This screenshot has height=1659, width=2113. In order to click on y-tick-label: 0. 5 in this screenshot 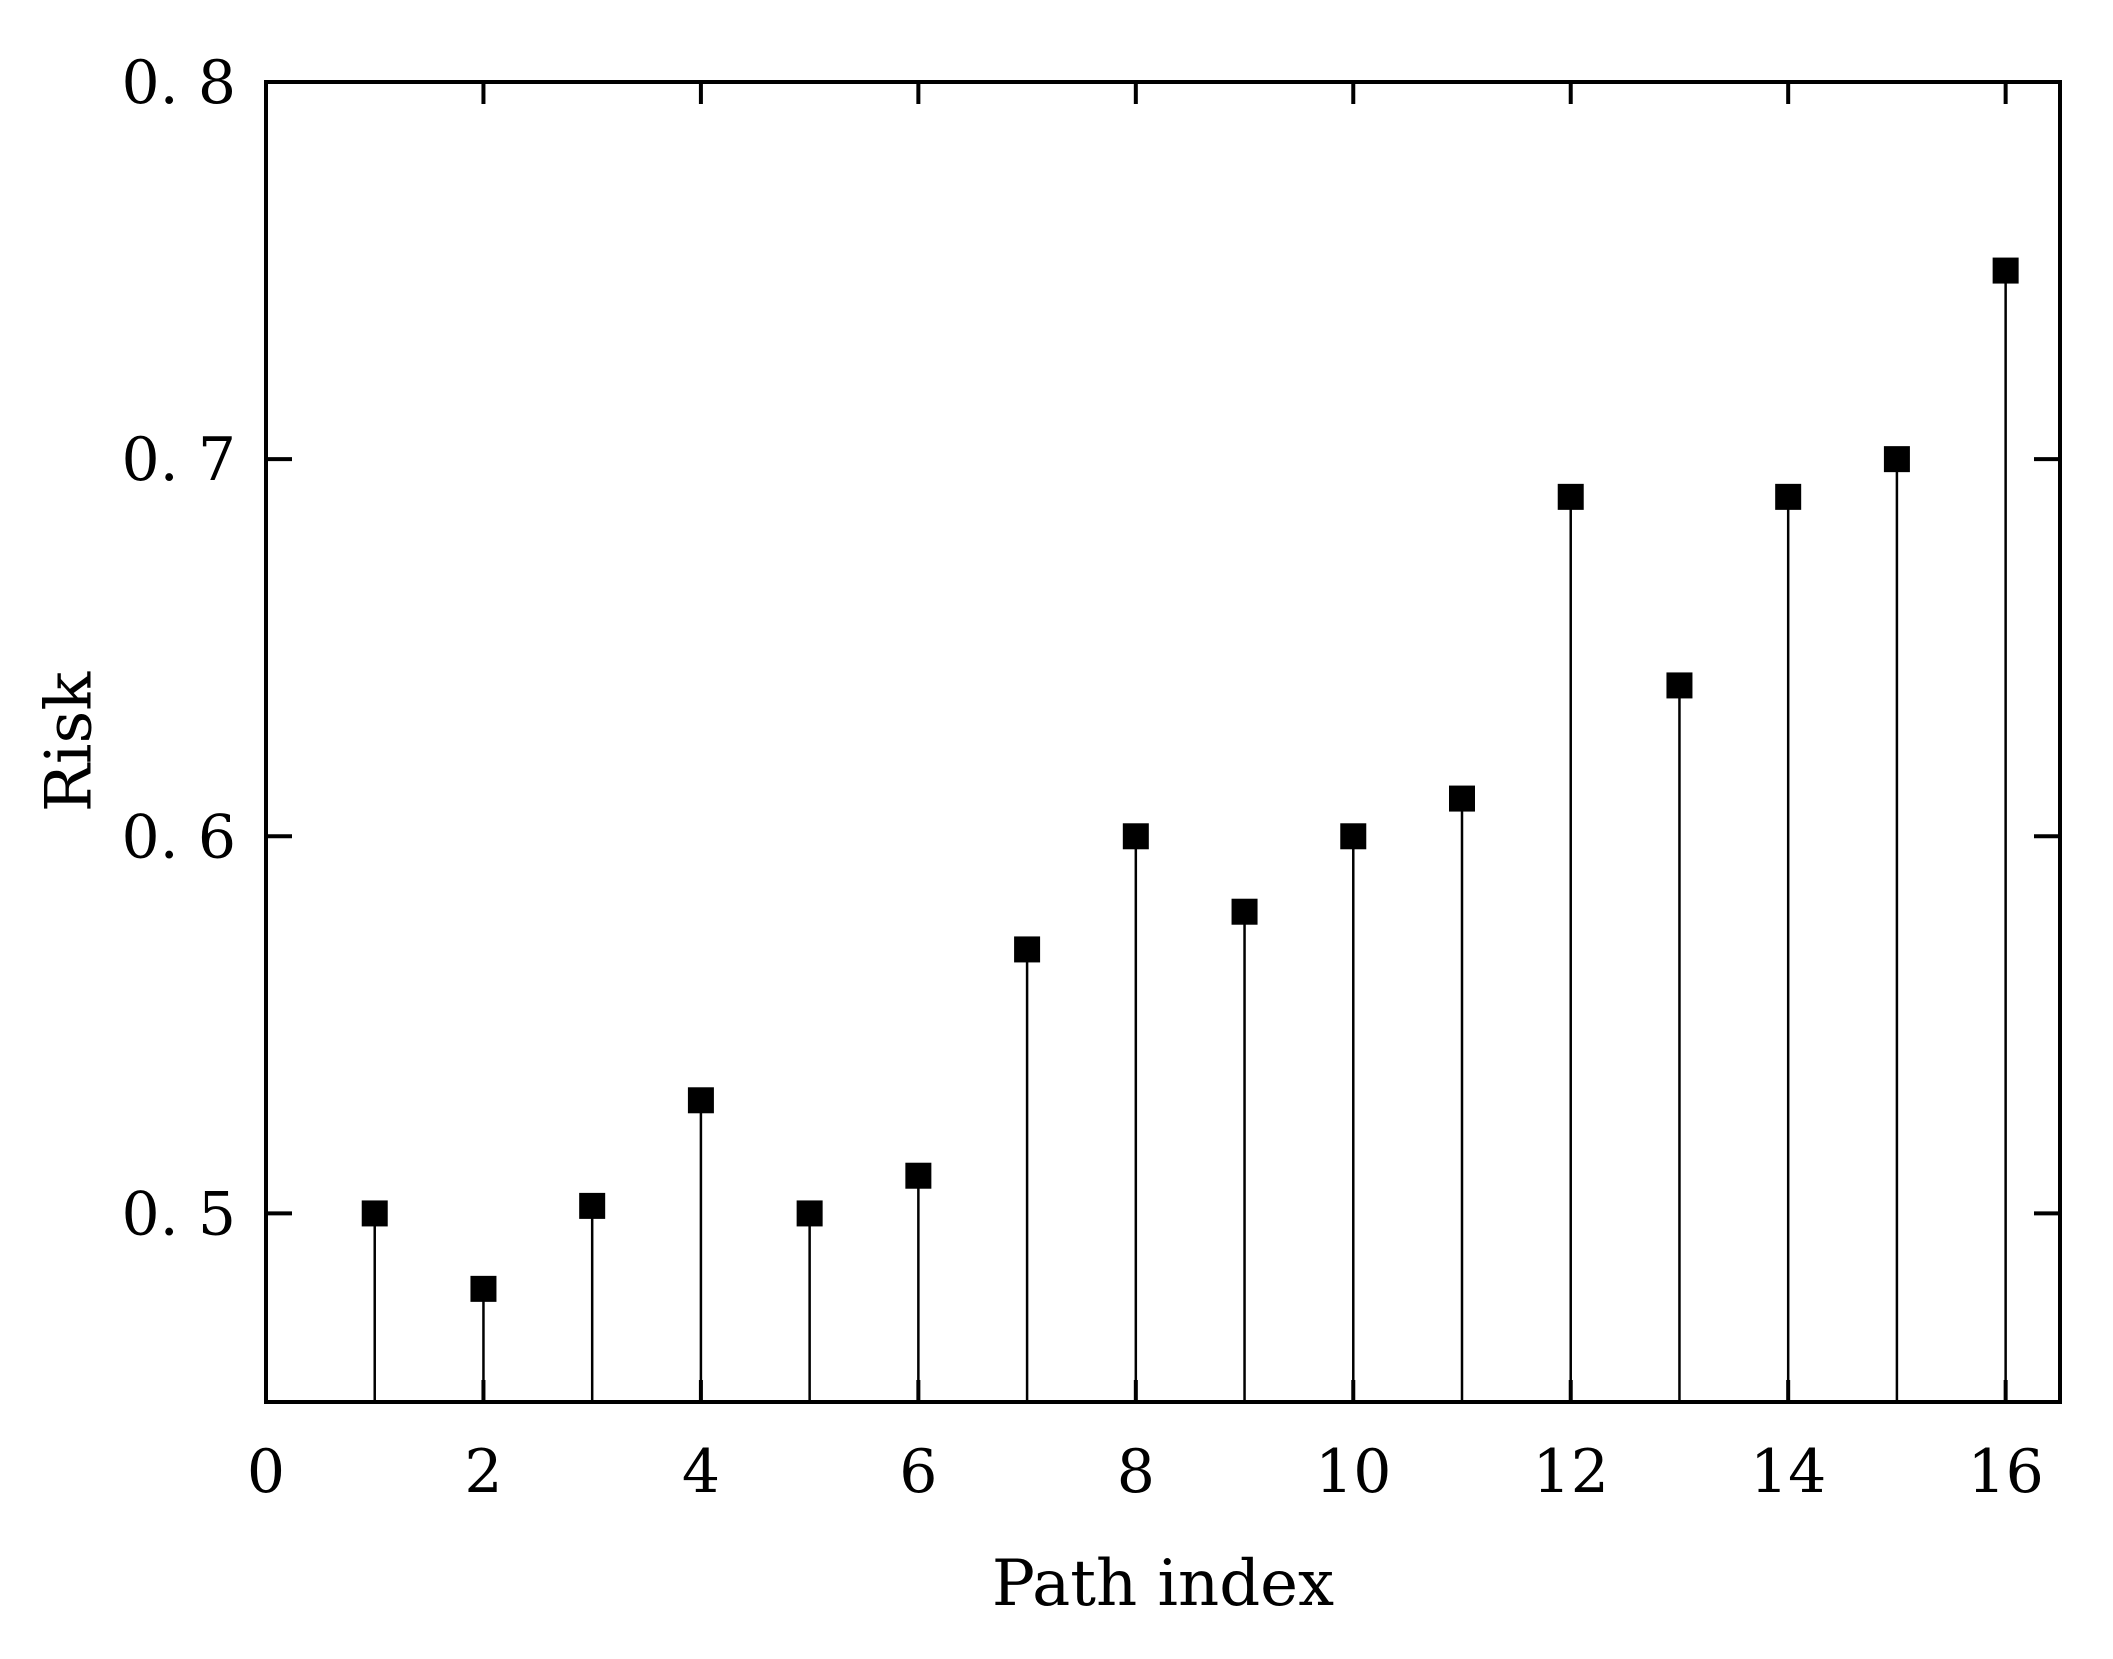, I will do `click(179, 1214)`.